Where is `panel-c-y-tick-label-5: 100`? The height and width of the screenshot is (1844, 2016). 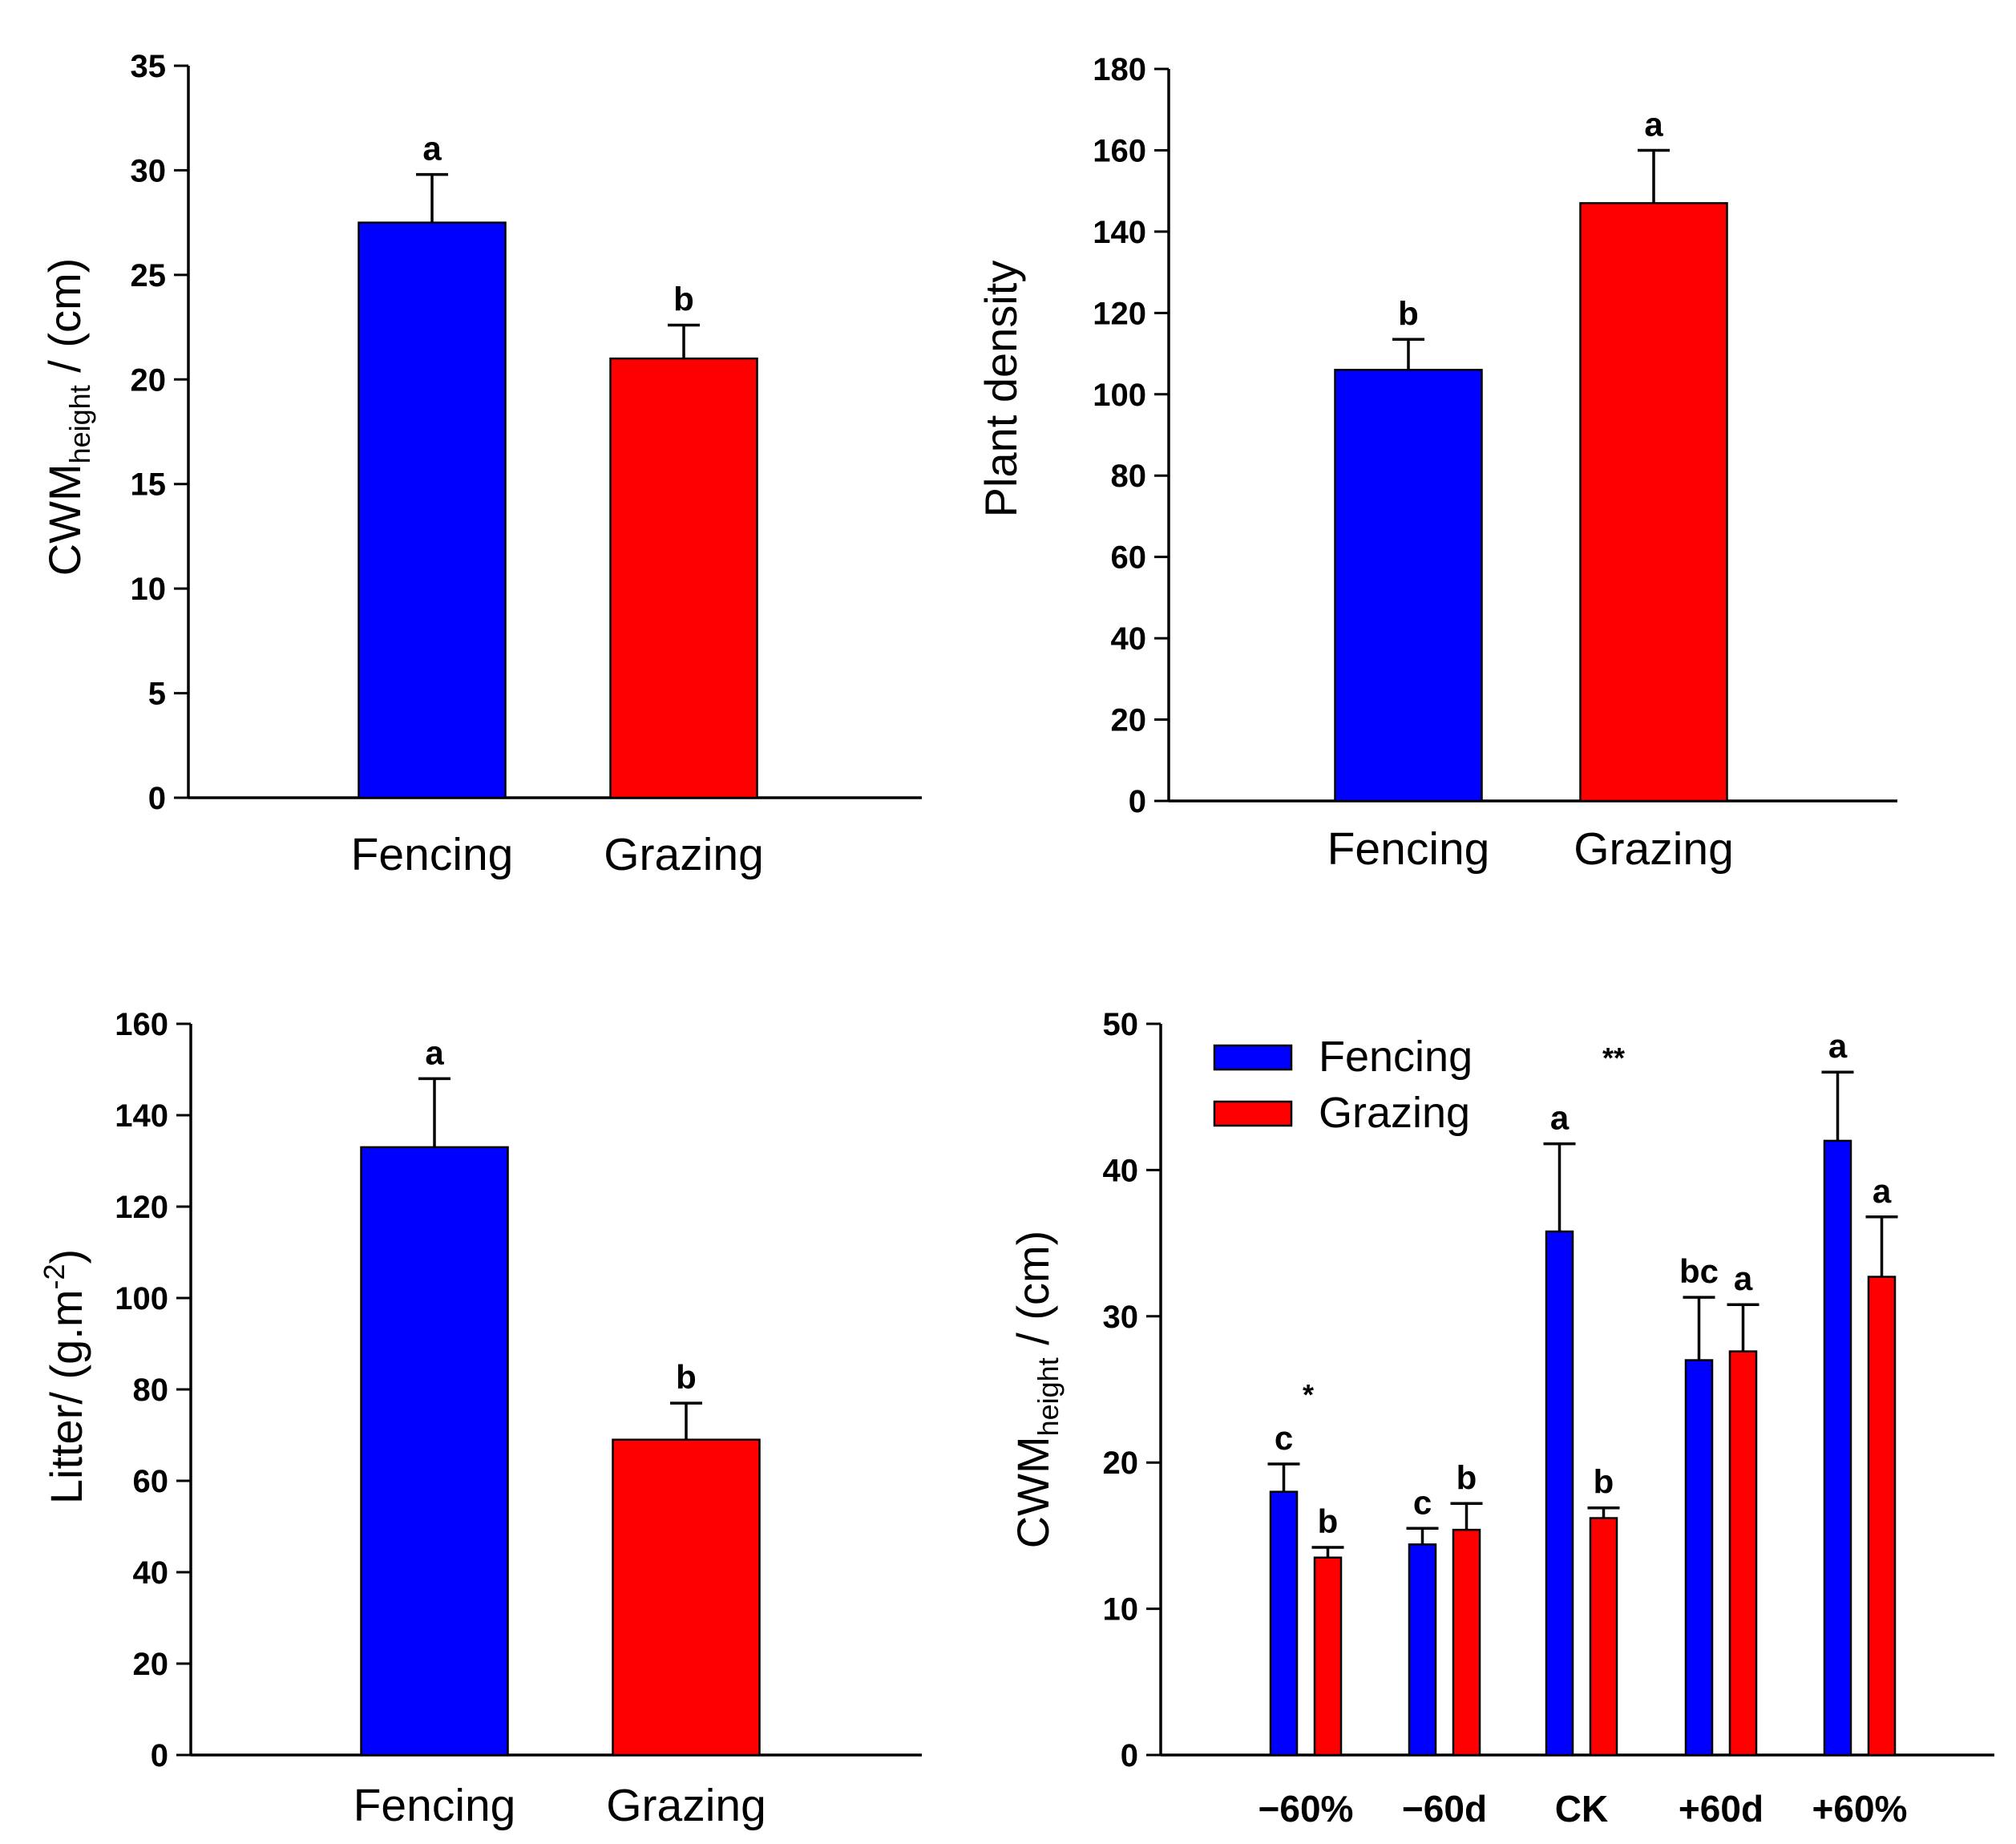
panel-c-y-tick-label-5: 100 is located at coordinates (141, 1299).